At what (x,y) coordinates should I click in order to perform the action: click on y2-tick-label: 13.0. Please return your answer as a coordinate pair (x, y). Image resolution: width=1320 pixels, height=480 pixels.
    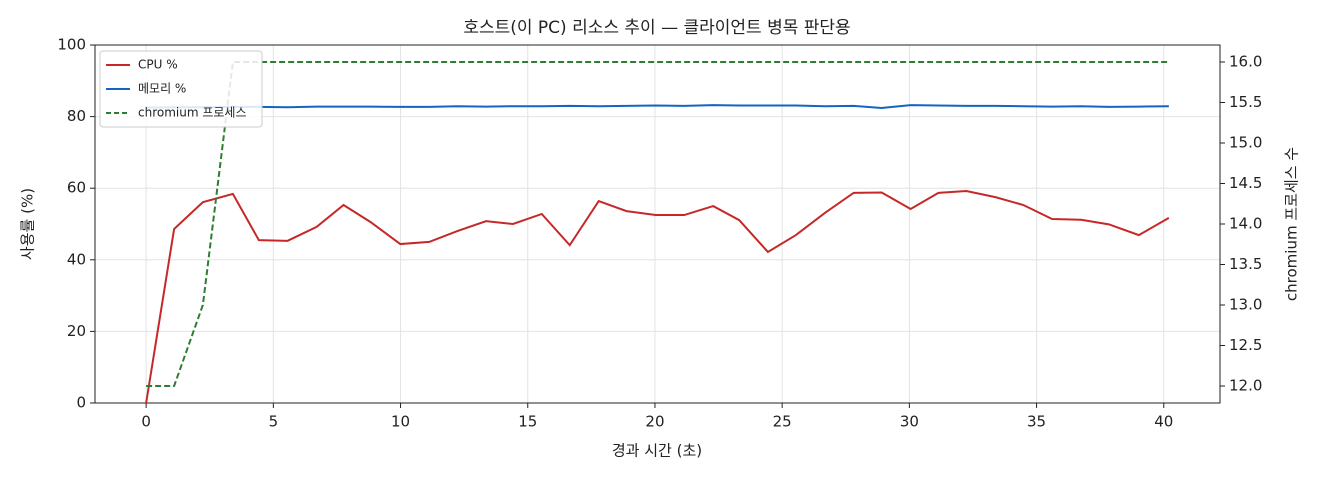
    Looking at the image, I should click on (1245, 304).